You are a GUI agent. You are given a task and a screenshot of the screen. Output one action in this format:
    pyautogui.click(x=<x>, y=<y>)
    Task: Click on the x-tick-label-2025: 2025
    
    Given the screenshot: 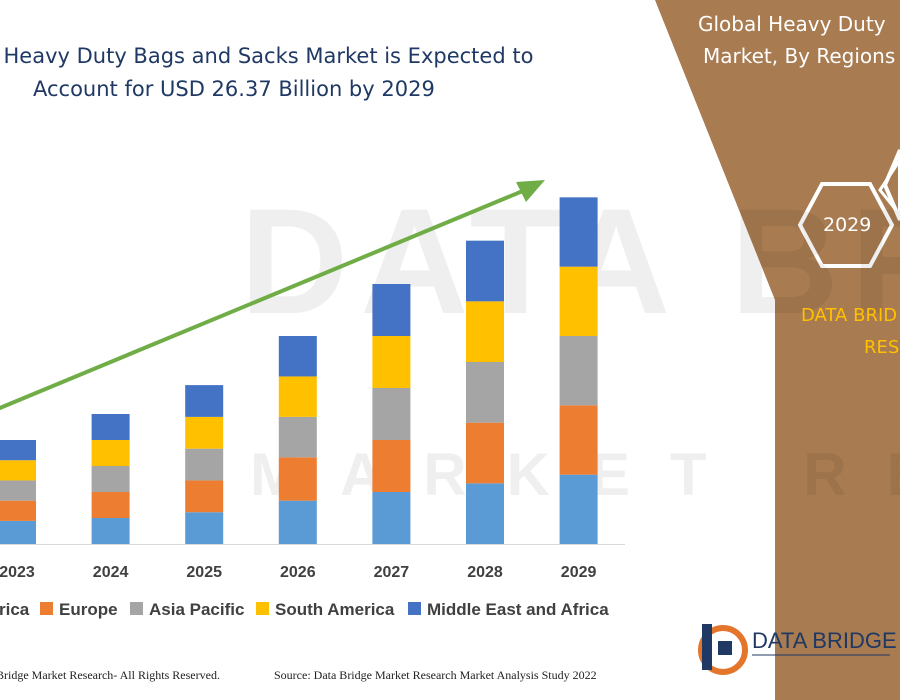 What is the action you would take?
    pyautogui.click(x=204, y=572)
    